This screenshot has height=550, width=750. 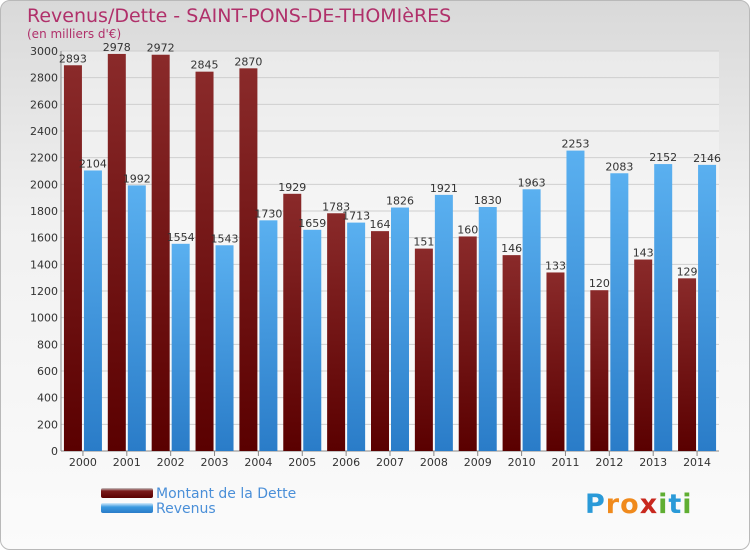 I want to click on legend-swatch-revenus, so click(x=127, y=508).